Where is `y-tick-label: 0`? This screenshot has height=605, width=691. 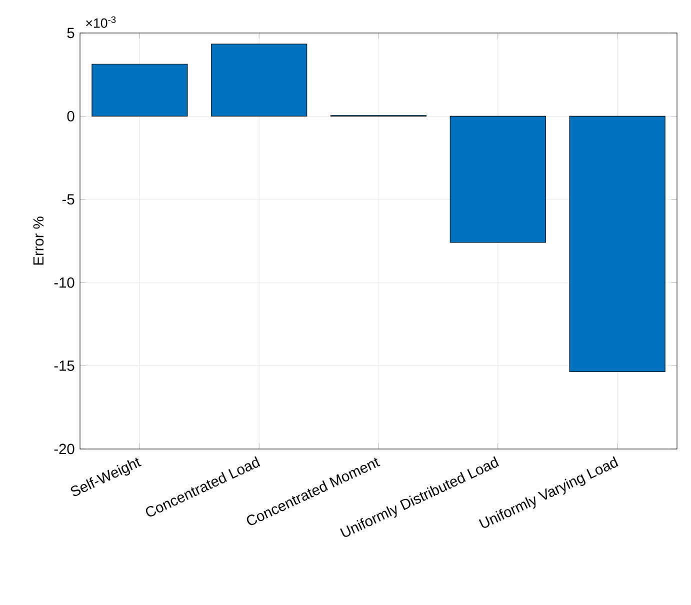
y-tick-label: 0 is located at coordinates (70, 116).